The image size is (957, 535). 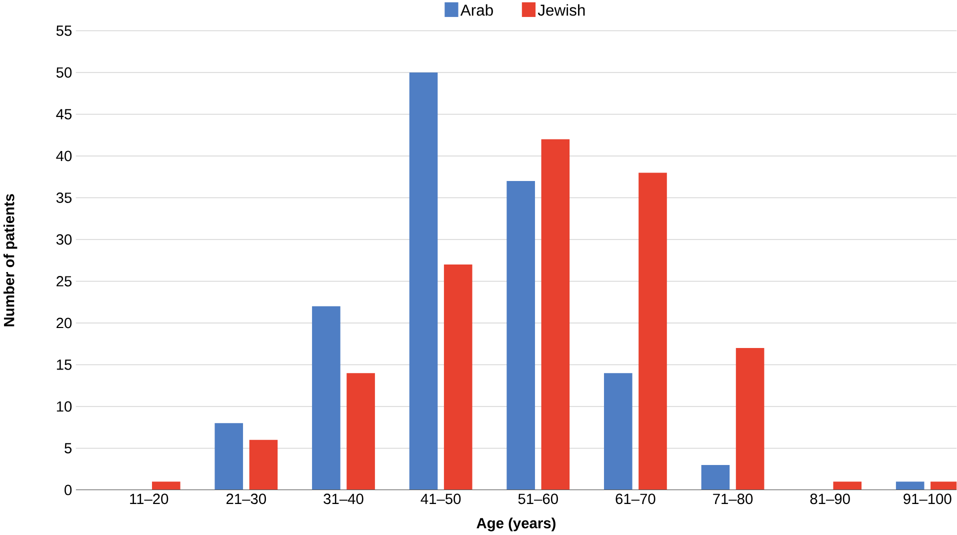 I want to click on x-tick-label: 51–60, so click(x=538, y=499).